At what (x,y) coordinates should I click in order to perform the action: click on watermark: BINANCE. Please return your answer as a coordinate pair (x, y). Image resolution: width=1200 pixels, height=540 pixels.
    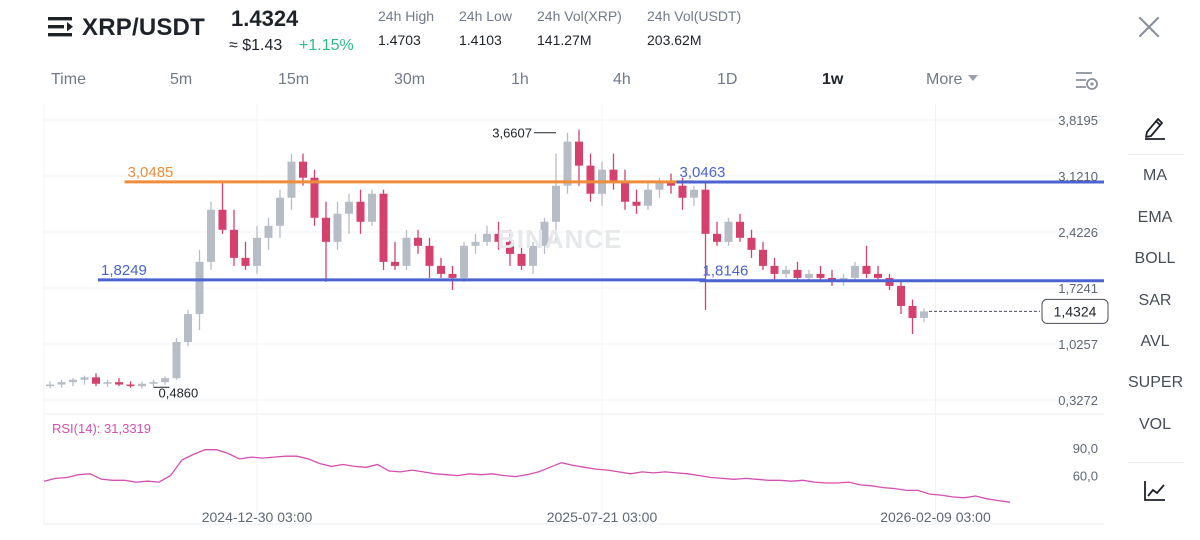
    Looking at the image, I should click on (560, 239).